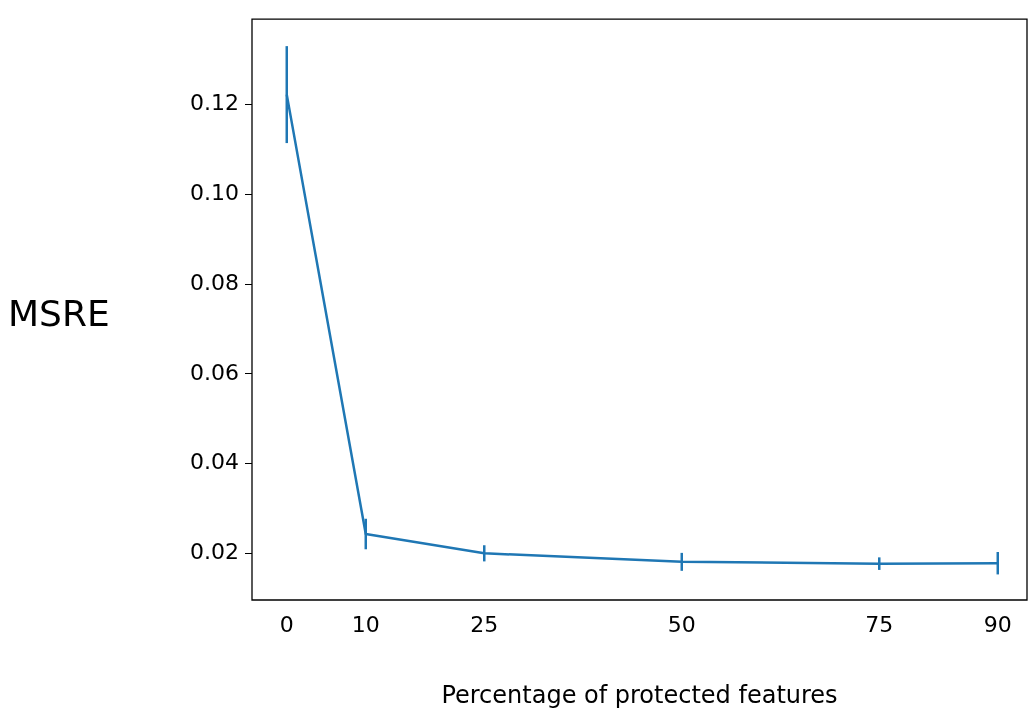 The height and width of the screenshot is (715, 1028). Describe the element at coordinates (484, 624) in the screenshot. I see `x-tick-label: 25` at that location.